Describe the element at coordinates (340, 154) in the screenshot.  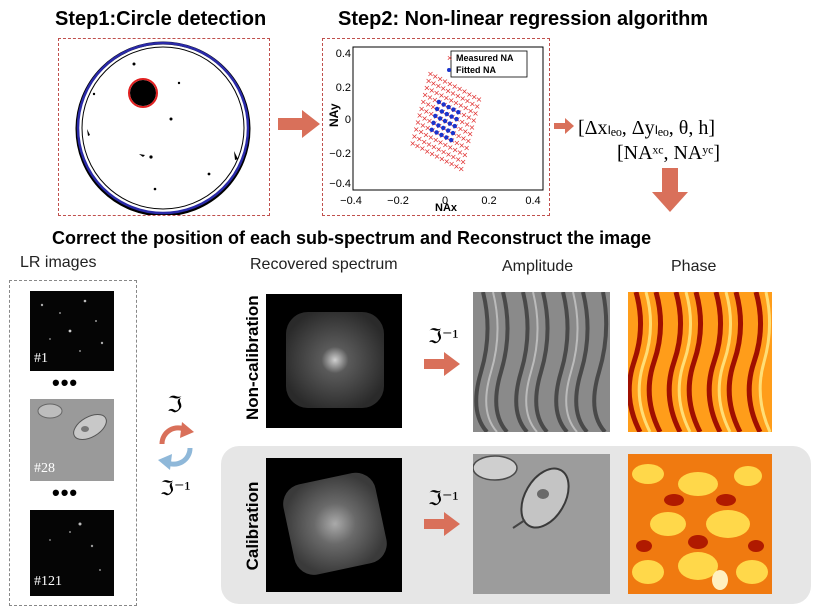
I see `y-tick-label: −0.2` at that location.